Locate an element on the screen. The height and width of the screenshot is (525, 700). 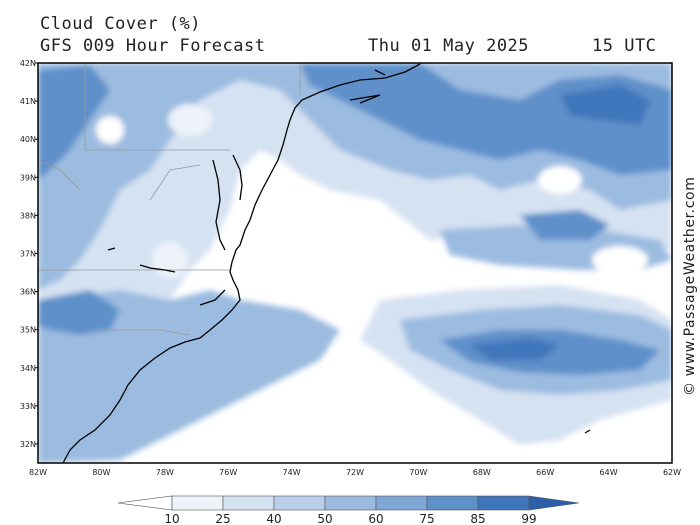
latitude-label: 33N is located at coordinates (28, 406).